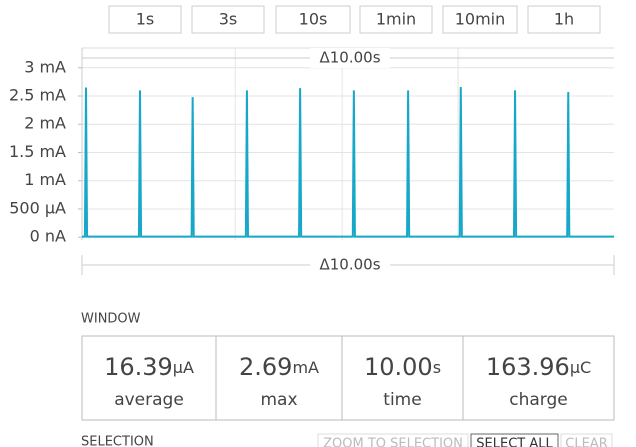 Image resolution: width=636 pixels, height=447 pixels. What do you see at coordinates (37, 95) in the screenshot?
I see `y-tick-label: 2.5 mA` at bounding box center [37, 95].